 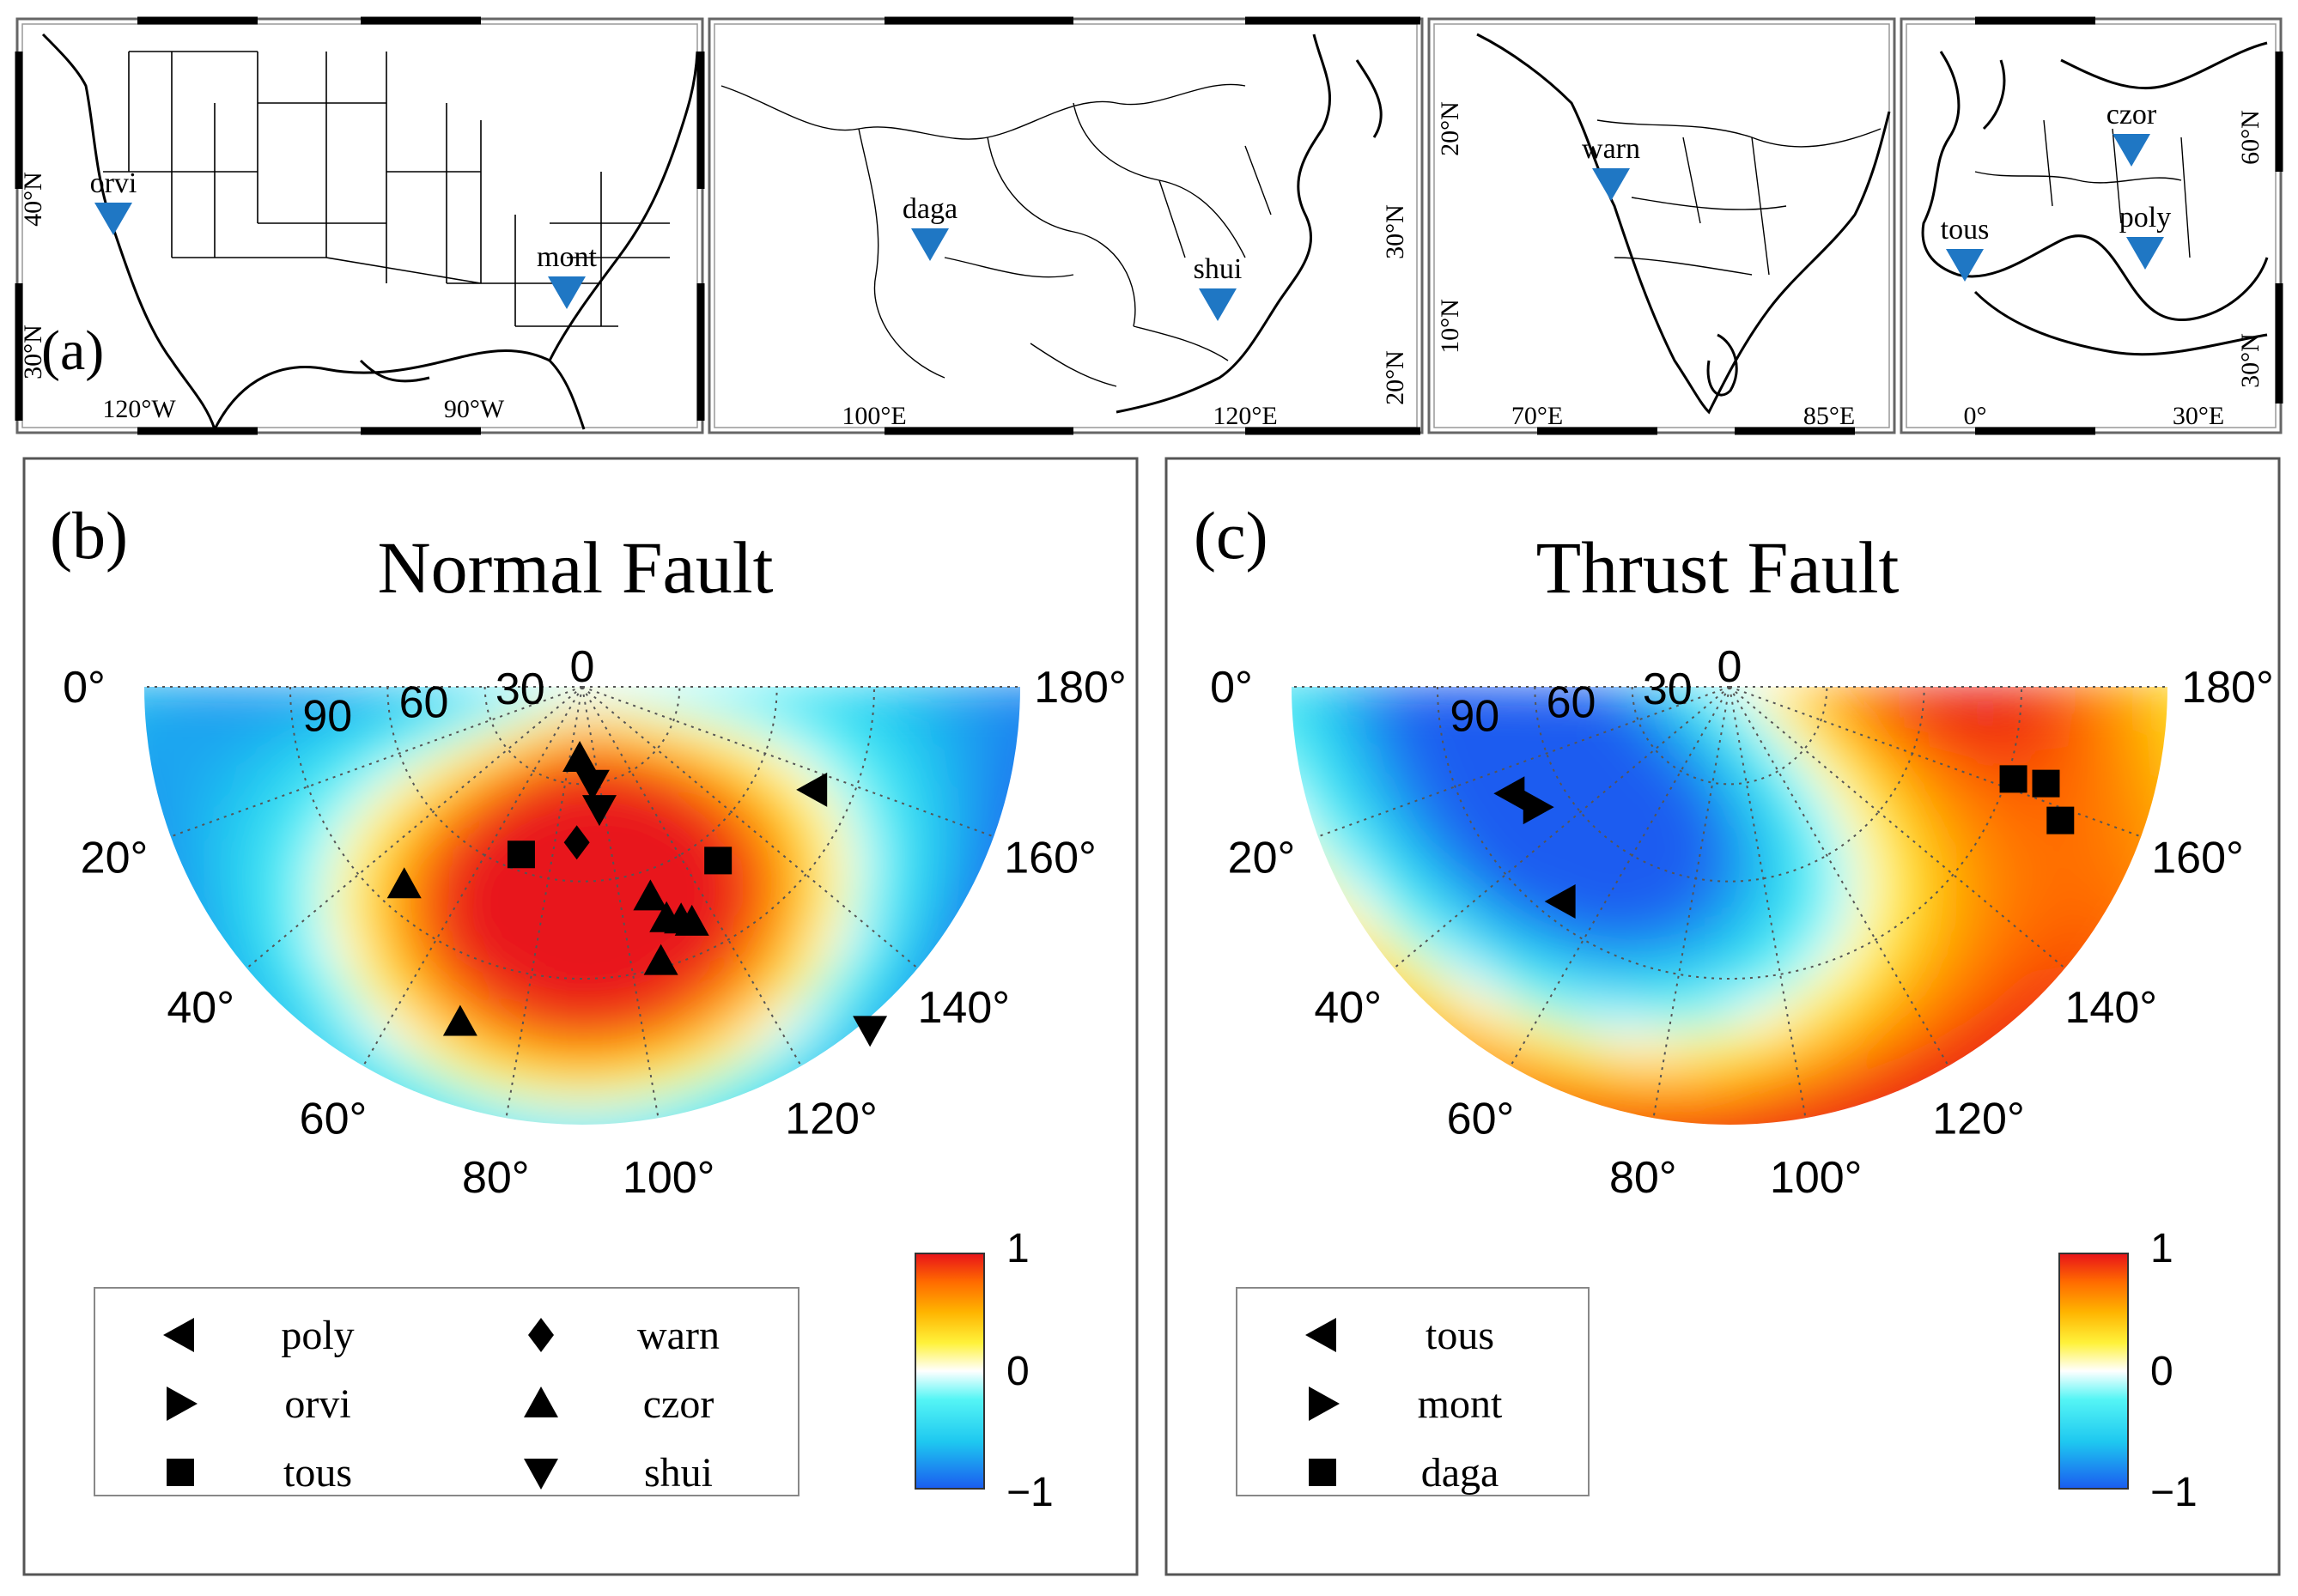 What do you see at coordinates (1475, 716) in the screenshot?
I see `incidence-label: 90` at bounding box center [1475, 716].